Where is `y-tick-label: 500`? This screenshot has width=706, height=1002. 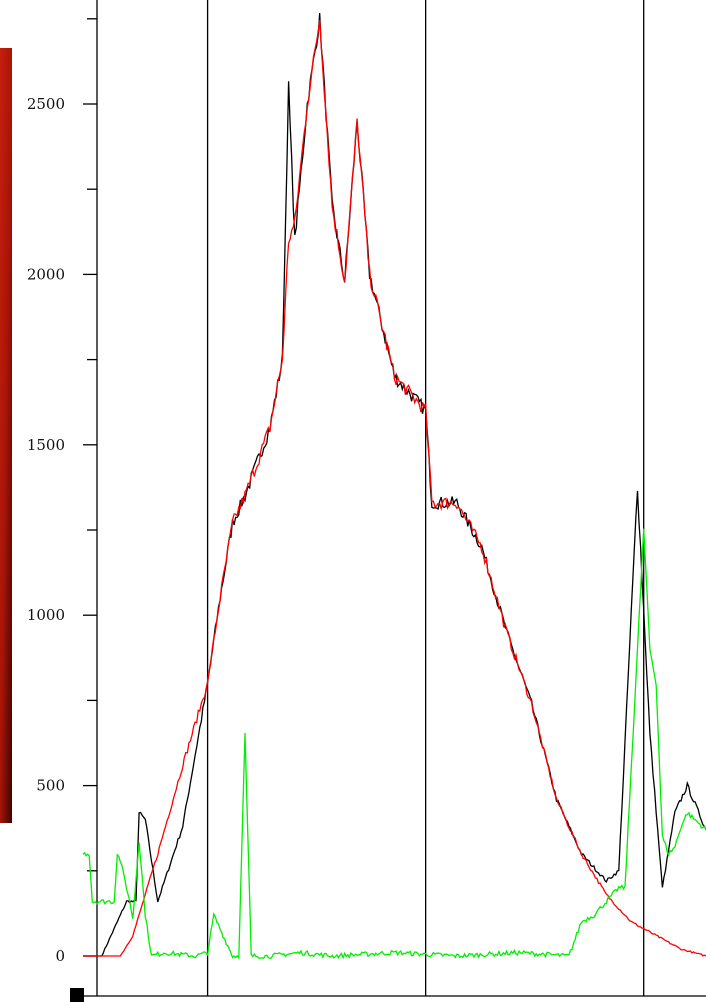 y-tick-label: 500 is located at coordinates (50, 786).